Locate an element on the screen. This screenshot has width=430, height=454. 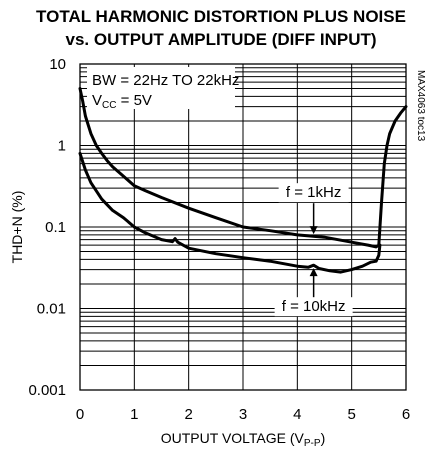
arrow-up-icon is located at coordinates (313, 272).